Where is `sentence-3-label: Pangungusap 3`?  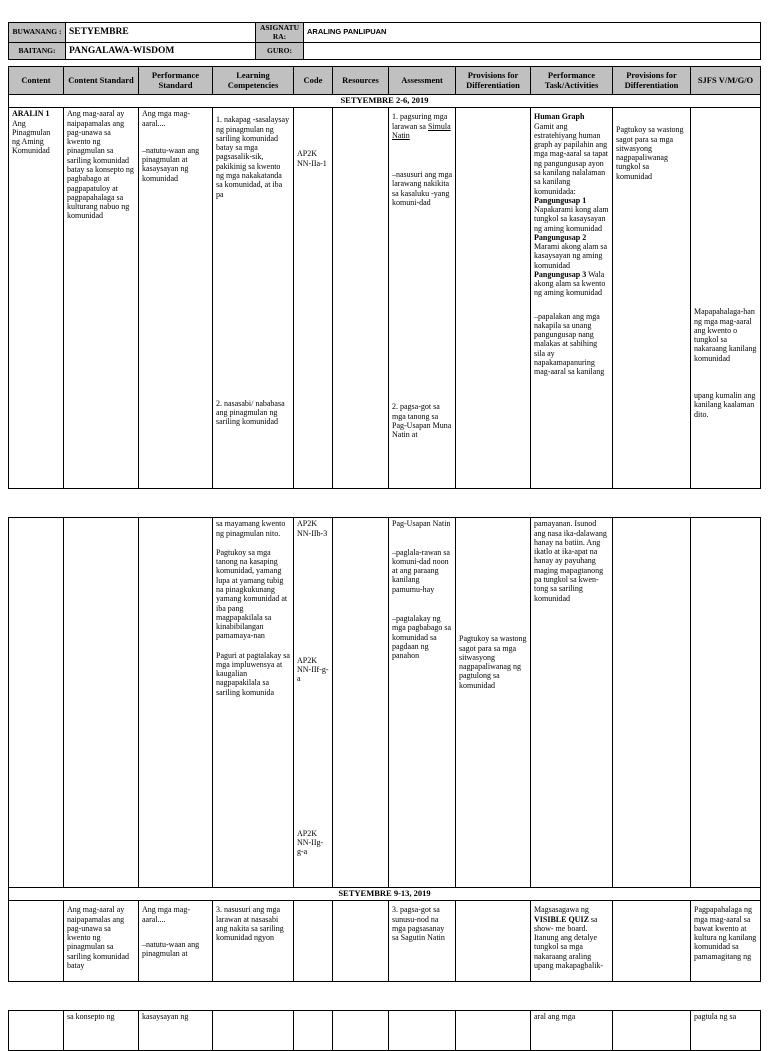 sentence-3-label: Pangungusap 3 is located at coordinates (560, 274).